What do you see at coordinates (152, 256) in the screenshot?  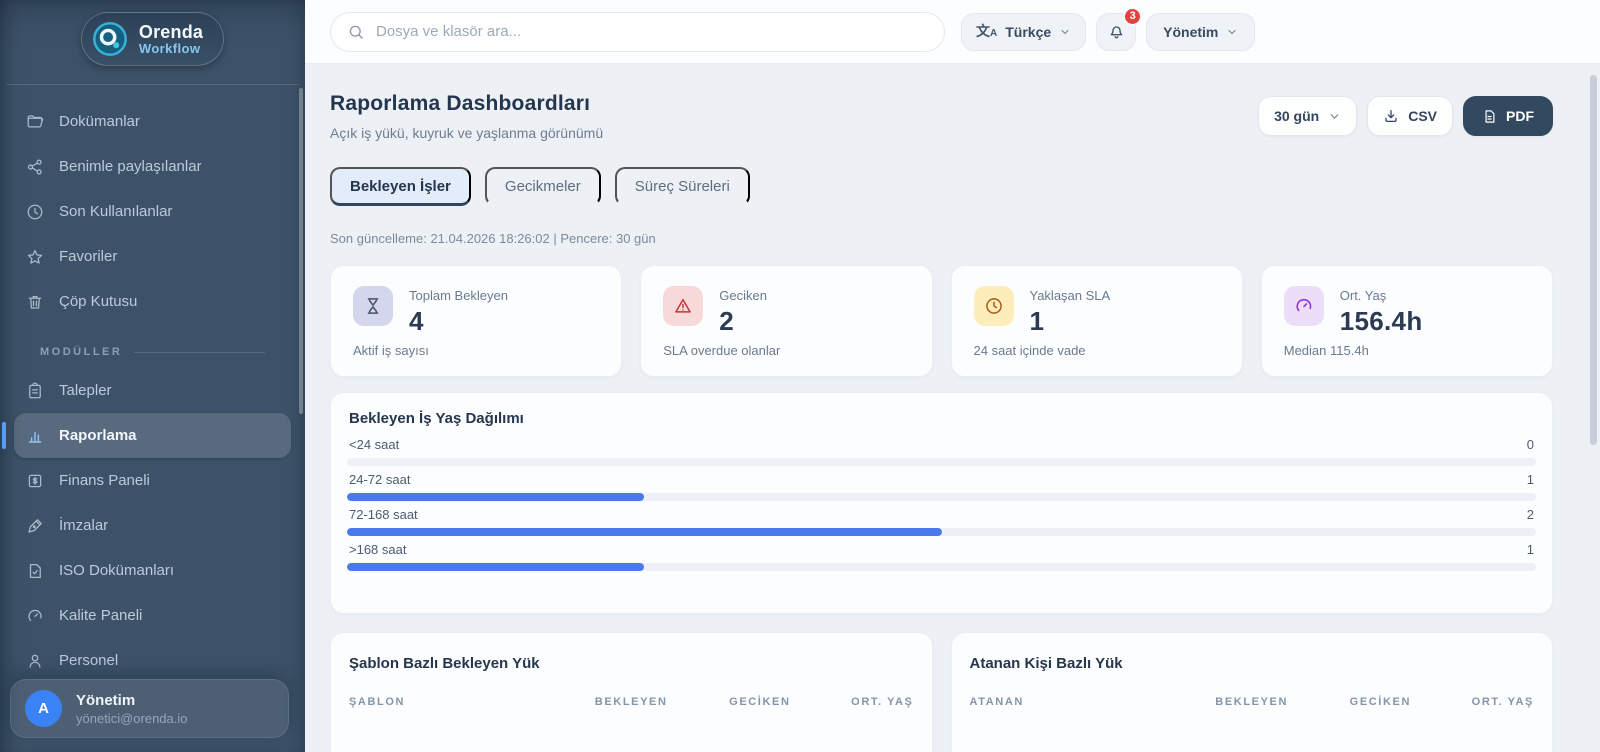 I see `sidebar-item-favoriler: Favoriler` at bounding box center [152, 256].